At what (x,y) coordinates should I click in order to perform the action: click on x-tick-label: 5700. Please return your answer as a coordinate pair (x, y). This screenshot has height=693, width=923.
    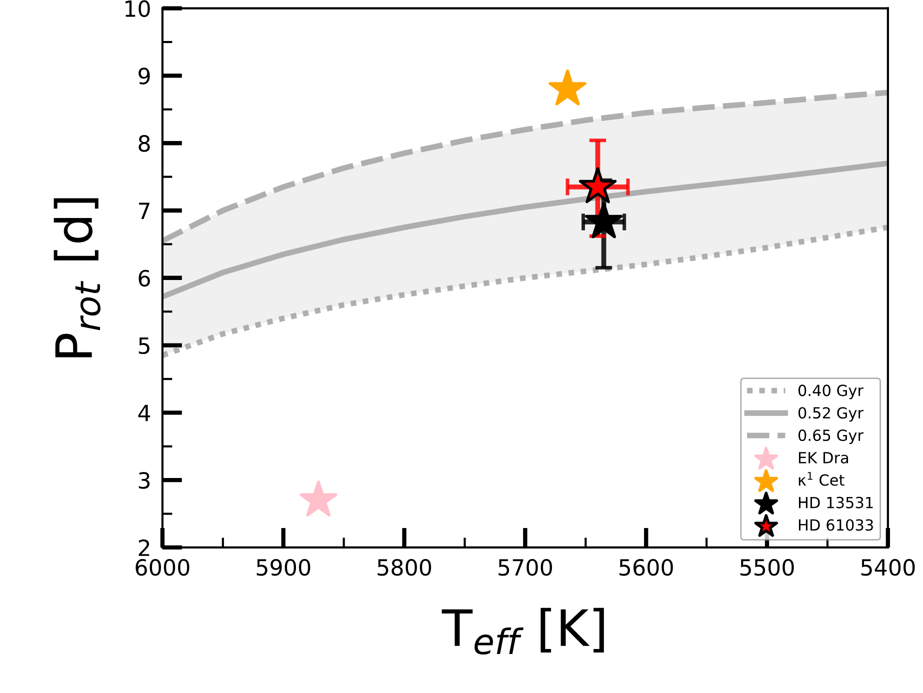
    Looking at the image, I should click on (525, 567).